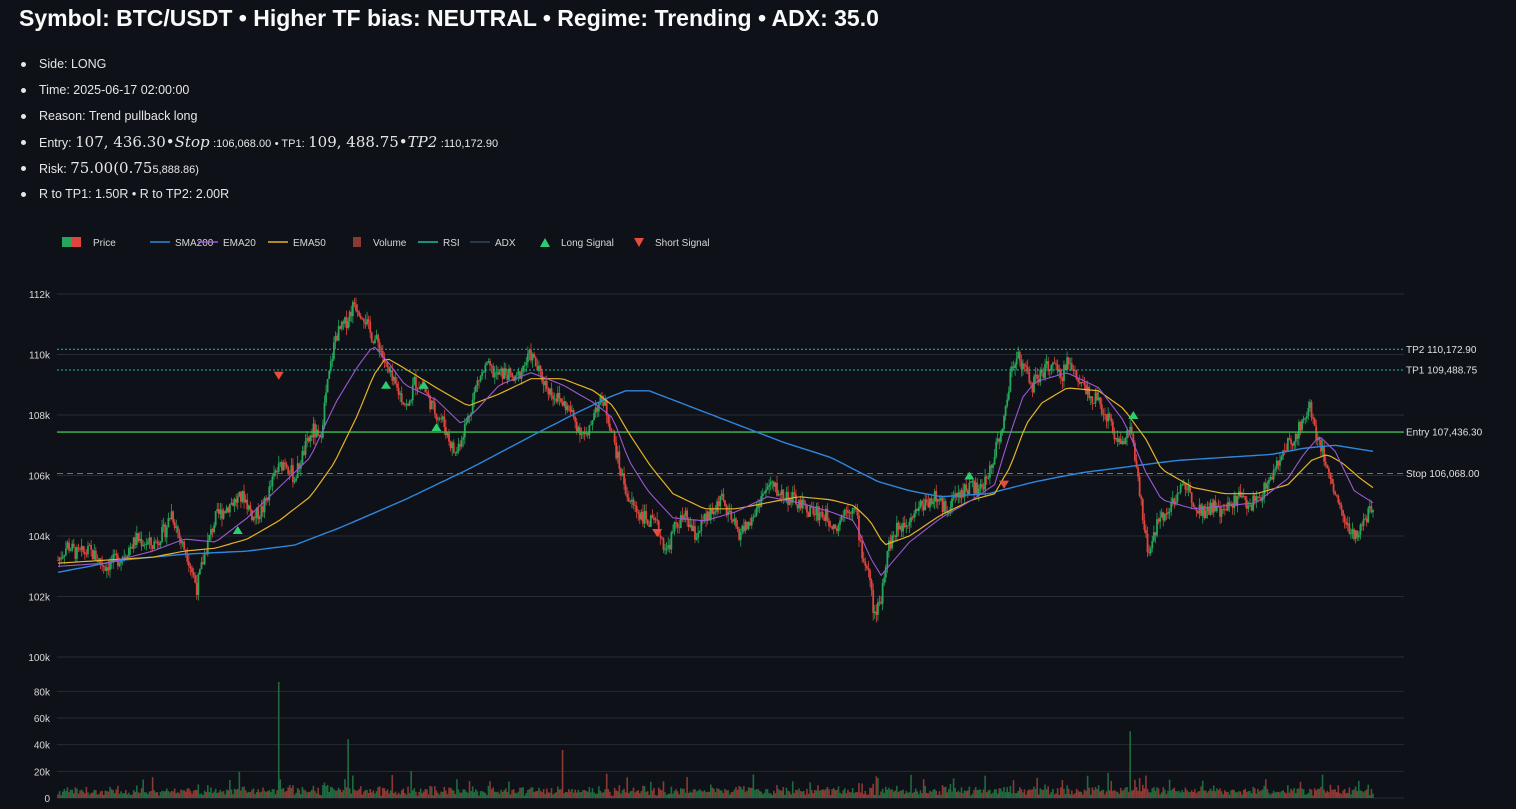  I want to click on volume-tick-label: 60k, so click(42, 719).